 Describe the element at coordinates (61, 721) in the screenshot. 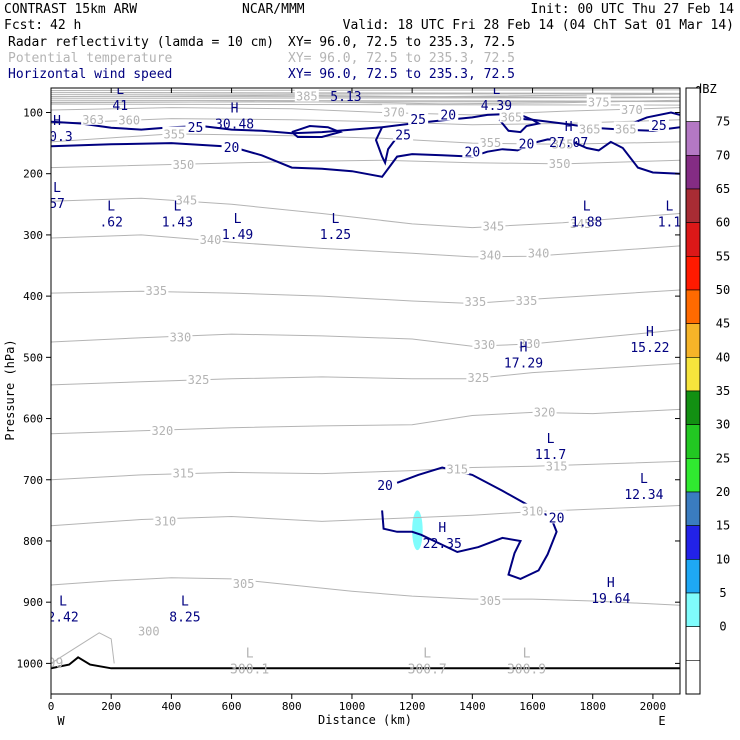

I see `x-axis-west-label: W` at that location.